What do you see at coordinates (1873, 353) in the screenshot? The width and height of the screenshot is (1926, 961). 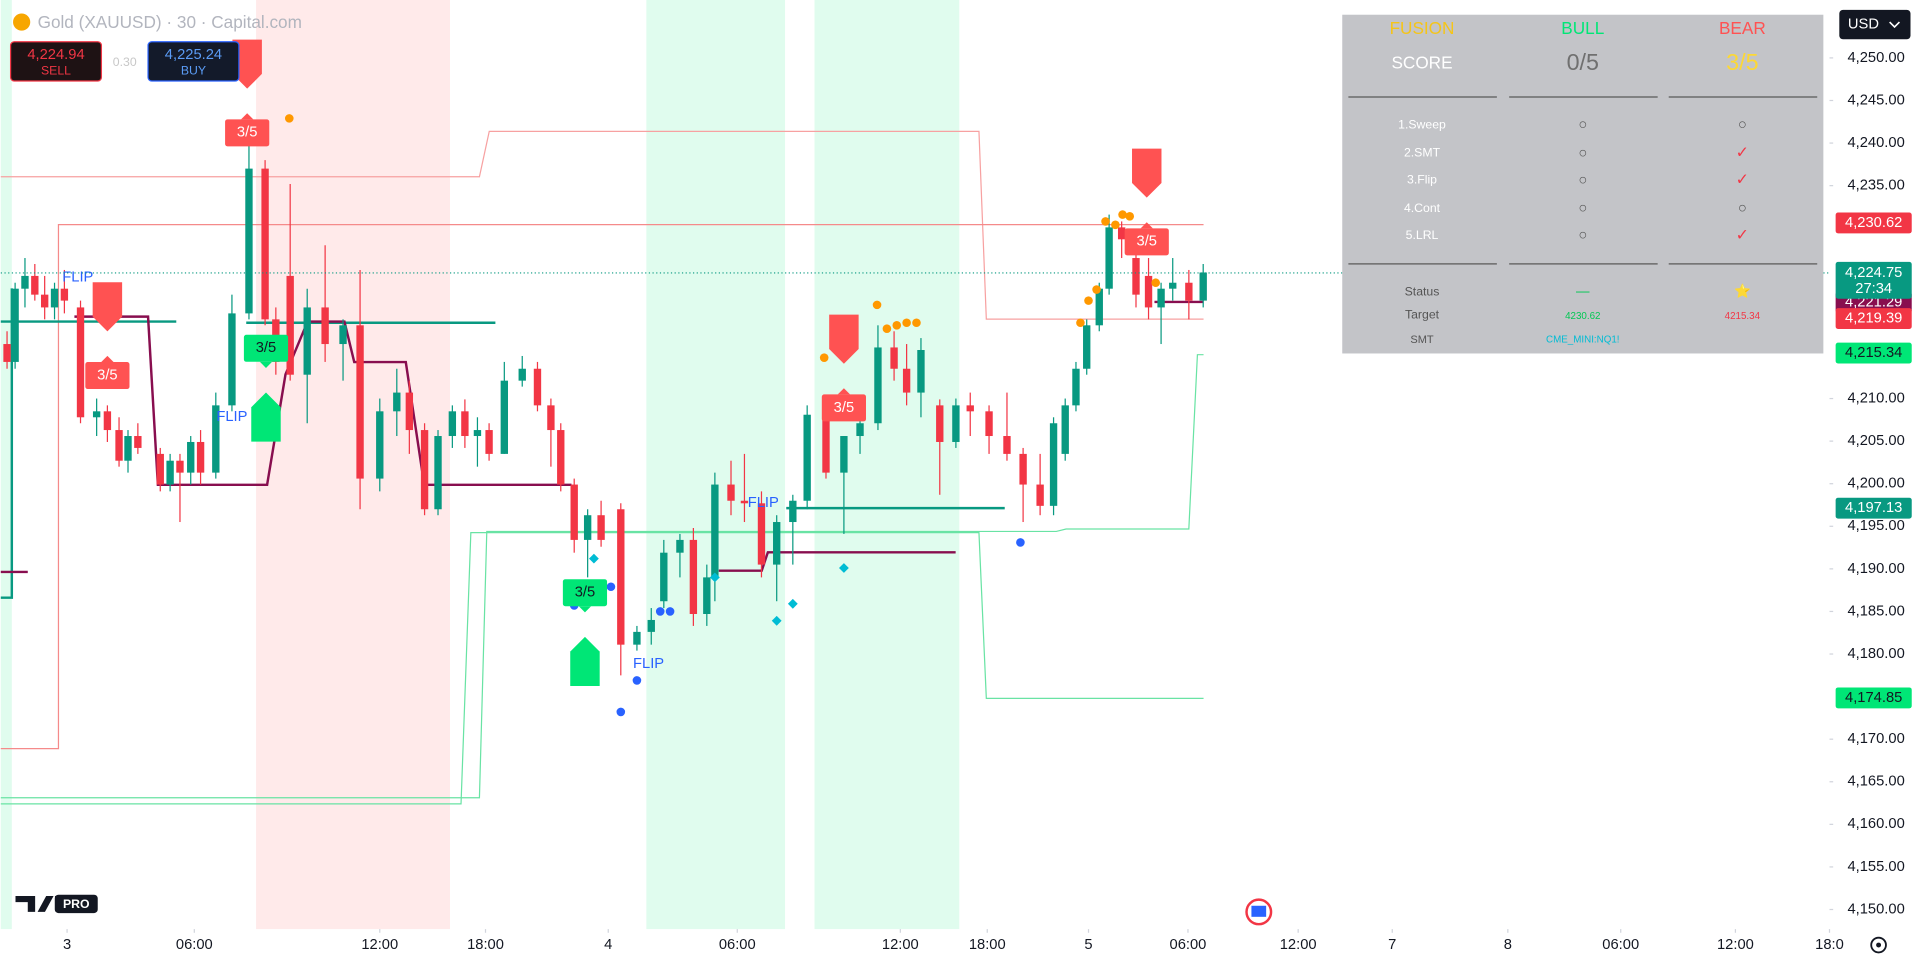 I see `price-tag-label: 4,215.34` at bounding box center [1873, 353].